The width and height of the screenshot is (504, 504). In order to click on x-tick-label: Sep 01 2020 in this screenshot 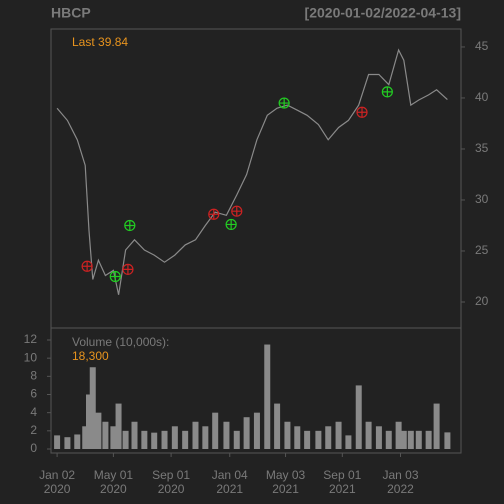, I will do `click(171, 482)`.